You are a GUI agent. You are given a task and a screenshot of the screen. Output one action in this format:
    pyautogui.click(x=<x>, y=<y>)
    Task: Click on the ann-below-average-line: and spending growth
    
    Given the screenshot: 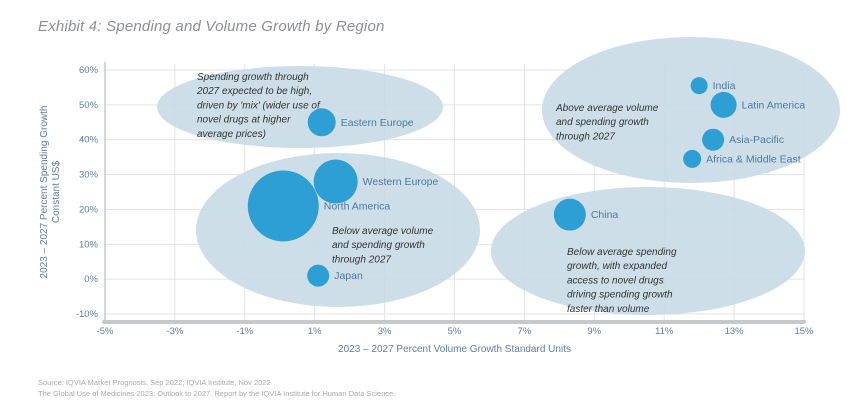 What is the action you would take?
    pyautogui.click(x=378, y=245)
    